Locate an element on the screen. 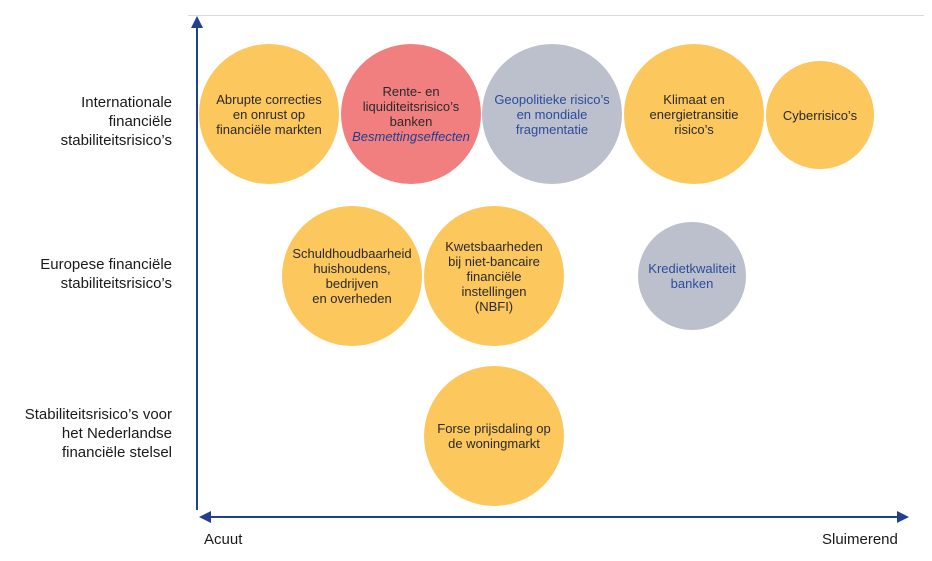 Image resolution: width=932 pixels, height=561 pixels. risk-woningmarkt: Forse prijsdaling op de woningmarkt is located at coordinates (494, 436).